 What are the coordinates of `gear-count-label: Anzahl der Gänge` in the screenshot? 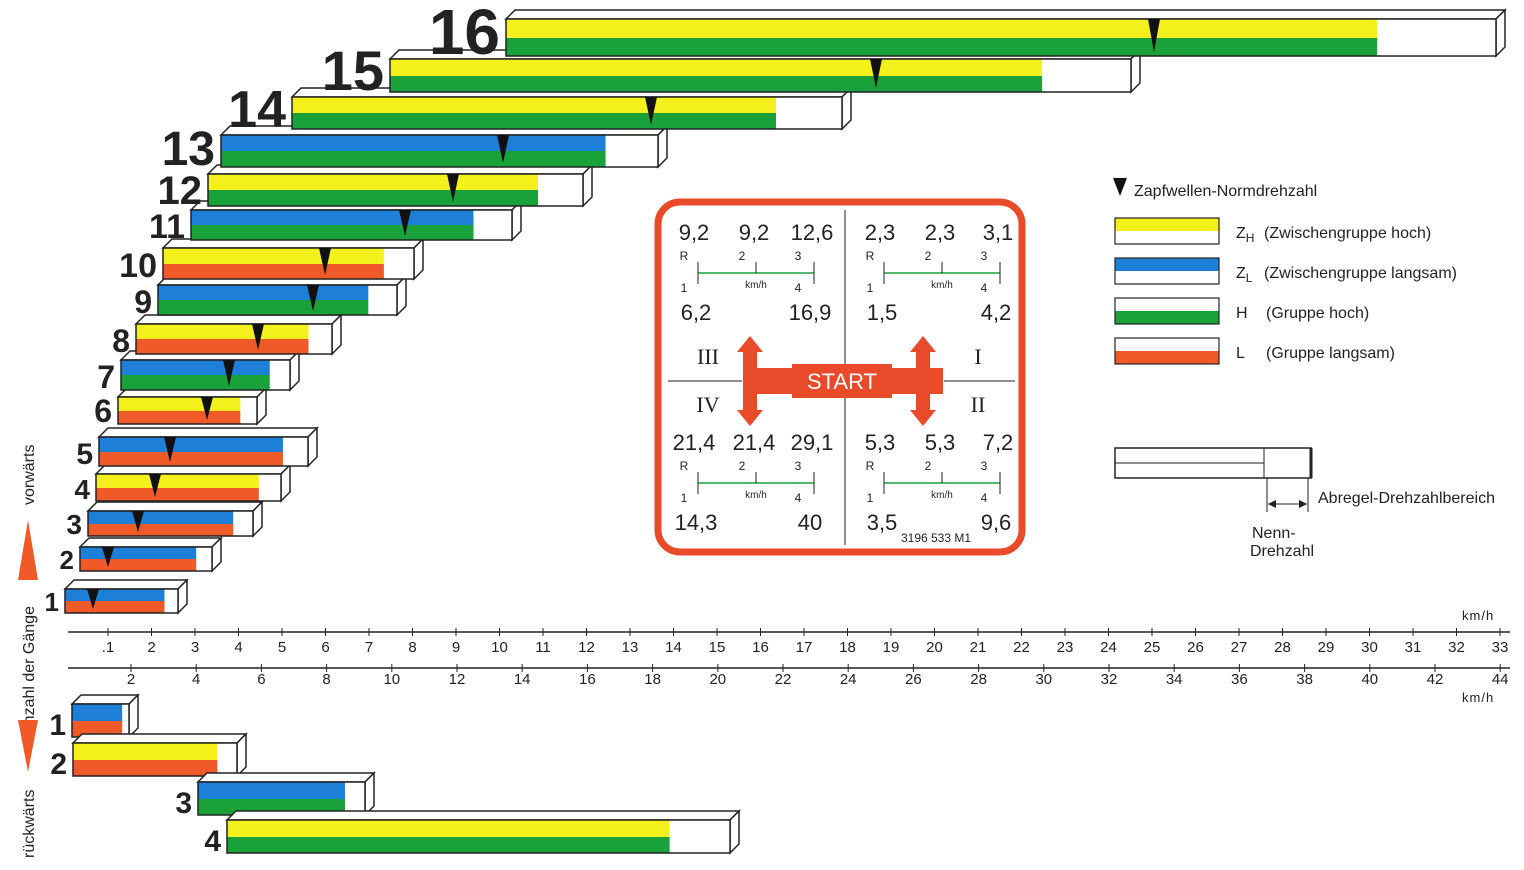 It's located at (29, 670).